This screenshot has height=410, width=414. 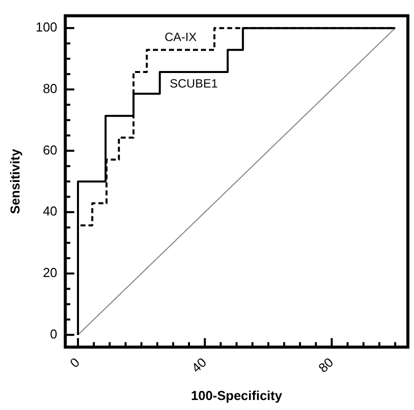 What do you see at coordinates (74, 362) in the screenshot?
I see `x-tick-label: 0` at bounding box center [74, 362].